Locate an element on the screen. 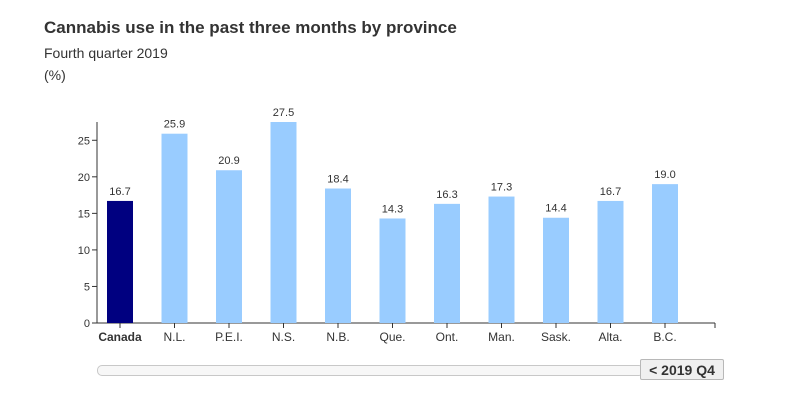 Image resolution: width=800 pixels, height=402 pixels. timeline-scrollbar is located at coordinates (370, 370).